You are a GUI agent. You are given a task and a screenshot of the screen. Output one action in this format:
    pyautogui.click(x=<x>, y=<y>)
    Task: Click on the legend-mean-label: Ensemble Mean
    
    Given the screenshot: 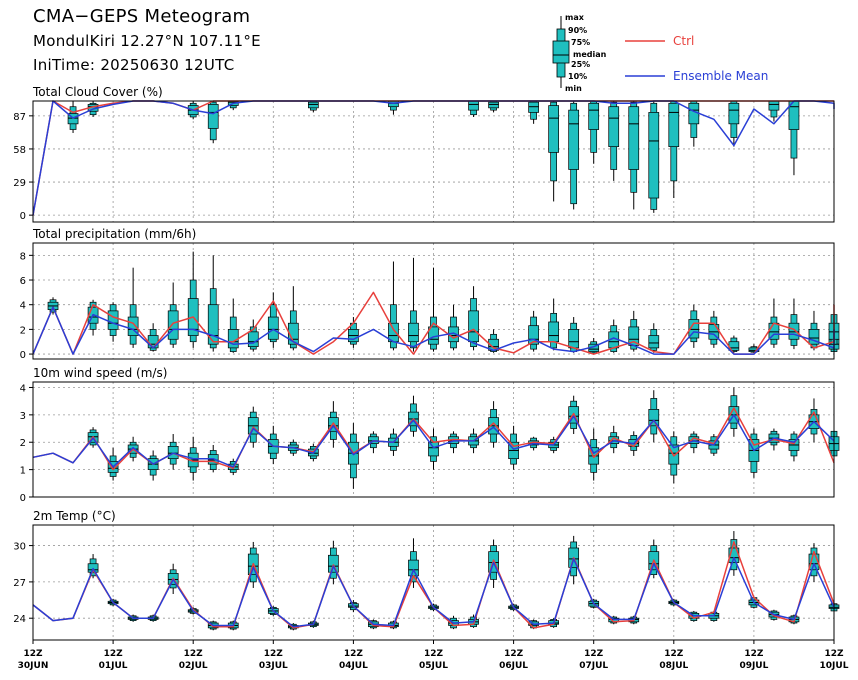 What is the action you would take?
    pyautogui.click(x=720, y=76)
    